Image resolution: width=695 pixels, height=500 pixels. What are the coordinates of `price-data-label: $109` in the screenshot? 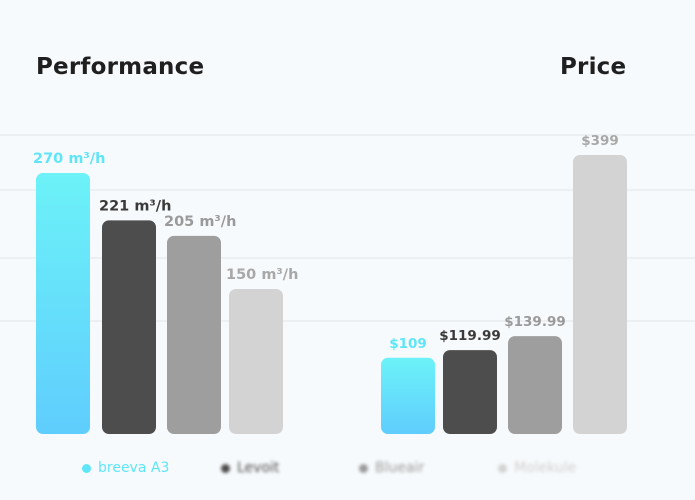 It's located at (408, 344).